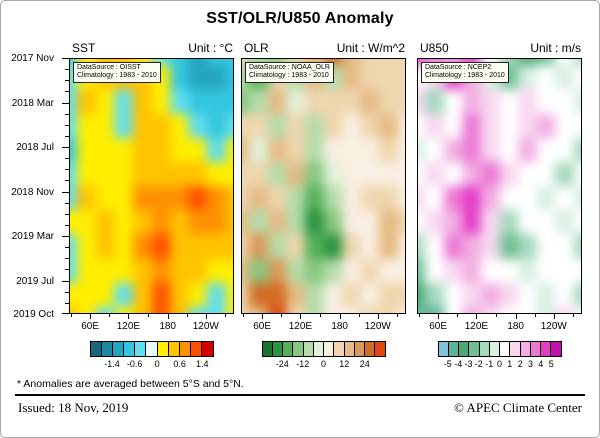 The height and width of the screenshot is (438, 600). Describe the element at coordinates (151, 357) in the screenshot. I see `sst-colorbar: -1.4 -0.6 0 0.6 1.4` at that location.